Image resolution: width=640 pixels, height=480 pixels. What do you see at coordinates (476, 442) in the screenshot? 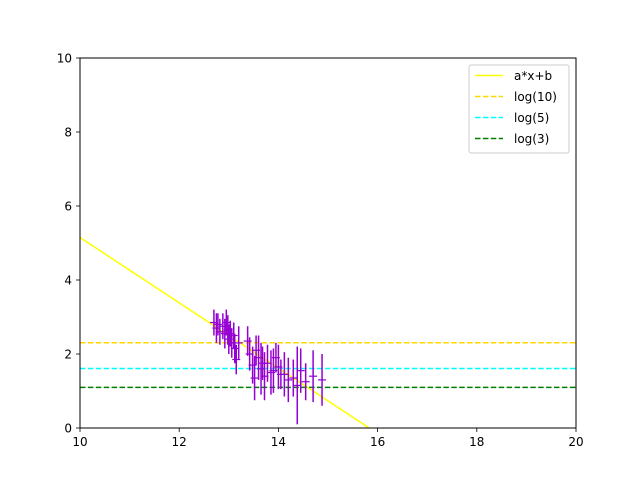
I see `x-tick-label-4: 18` at bounding box center [476, 442].